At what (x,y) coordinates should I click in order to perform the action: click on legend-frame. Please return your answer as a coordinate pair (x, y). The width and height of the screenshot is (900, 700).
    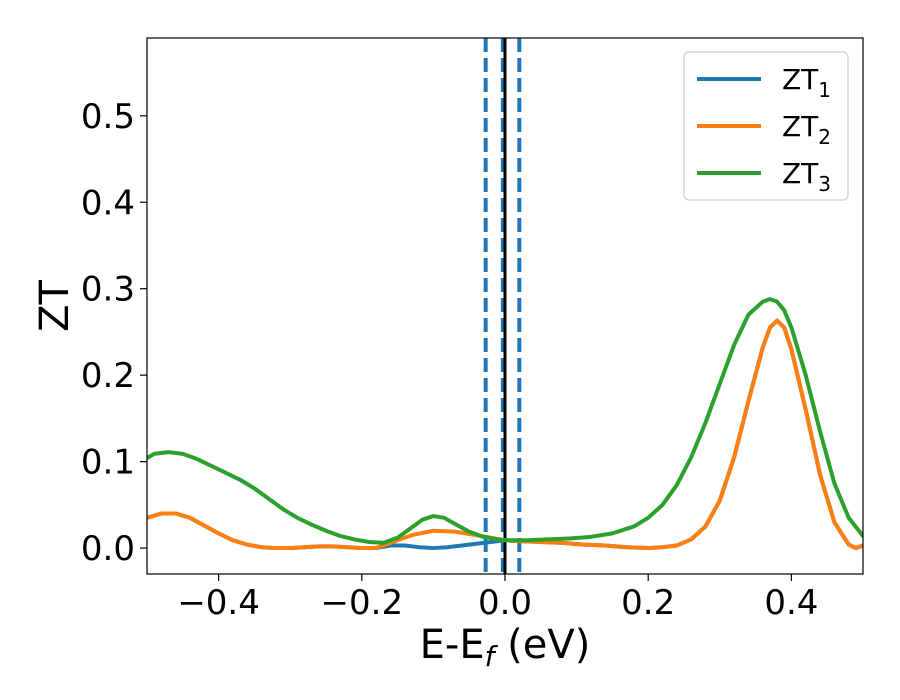
    Looking at the image, I should click on (766, 126).